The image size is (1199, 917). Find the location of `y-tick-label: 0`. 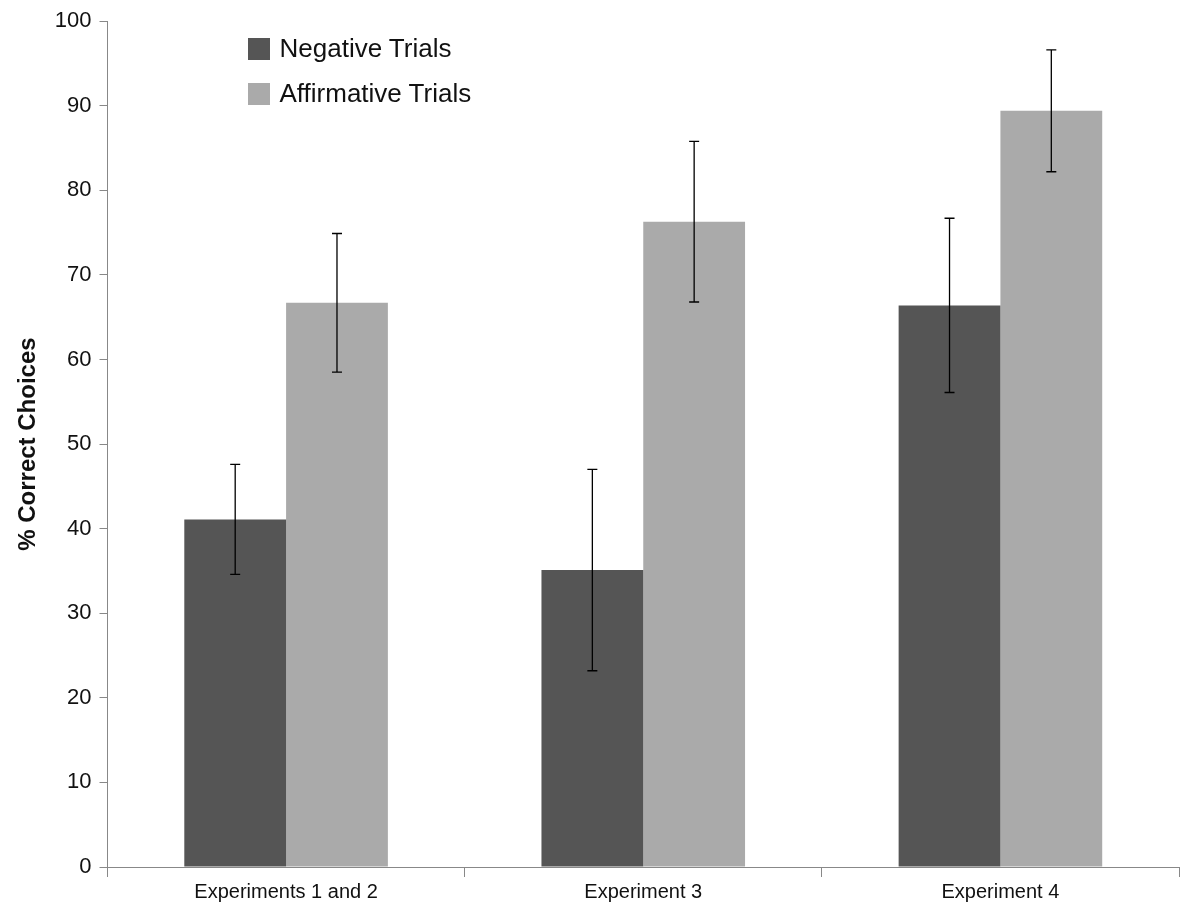

y-tick-label: 0 is located at coordinates (85, 866).